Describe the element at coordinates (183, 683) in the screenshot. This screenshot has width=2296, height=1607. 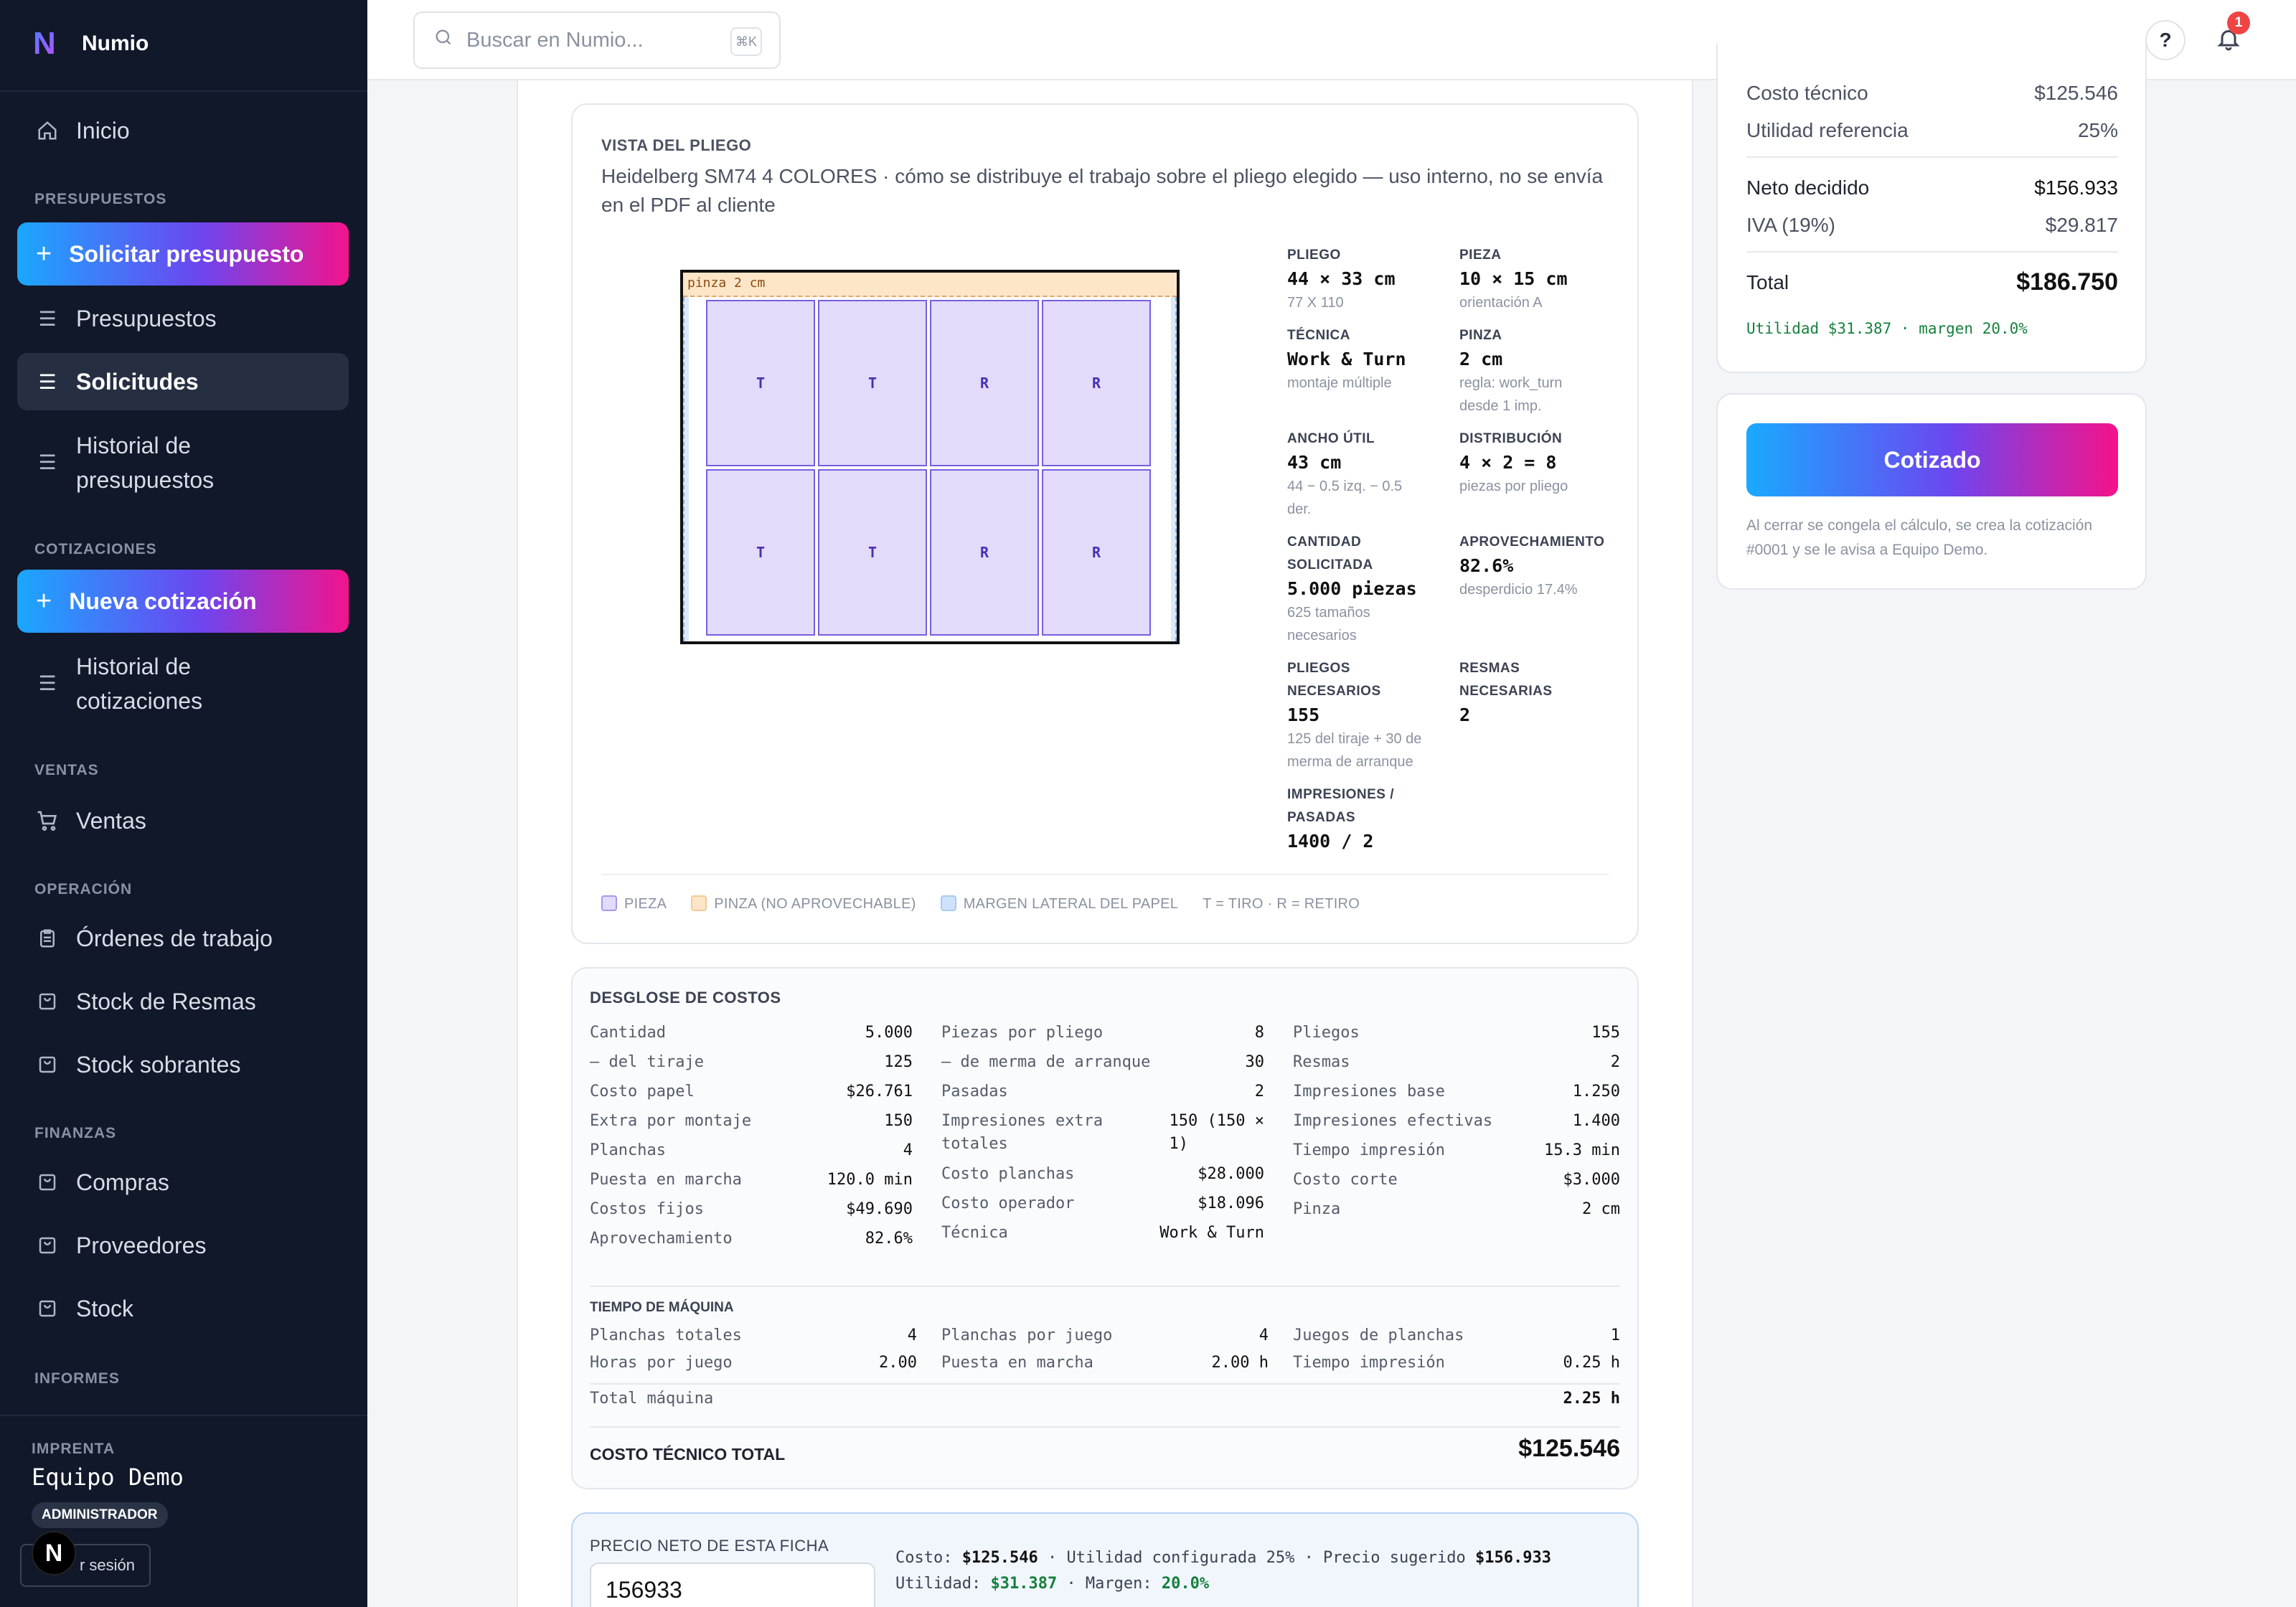
I see `sidebar-item-historial-cotizaciones: ☰ Historial de cotizaciones` at that location.